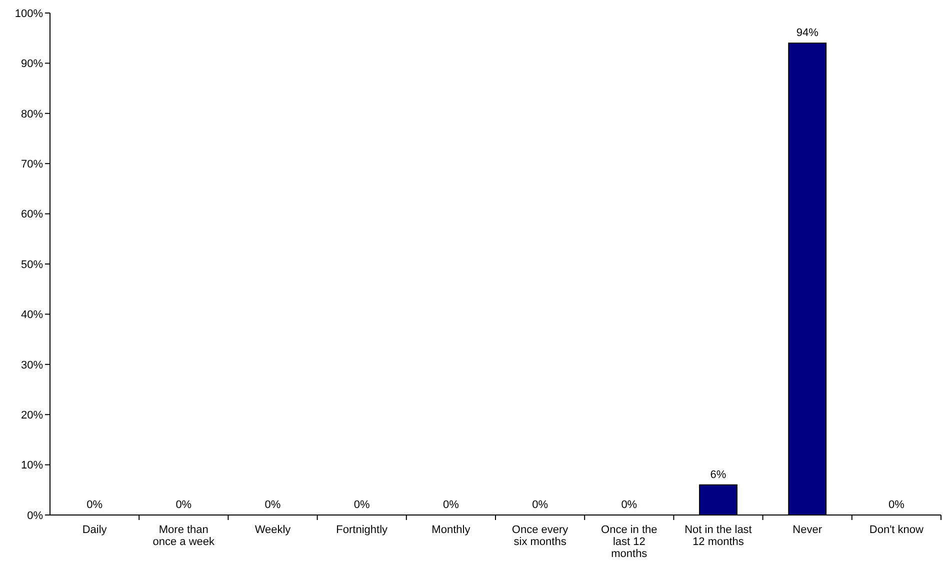 The image size is (943, 570). Describe the element at coordinates (32, 214) in the screenshot. I see `y-tick-label: 60%` at that location.